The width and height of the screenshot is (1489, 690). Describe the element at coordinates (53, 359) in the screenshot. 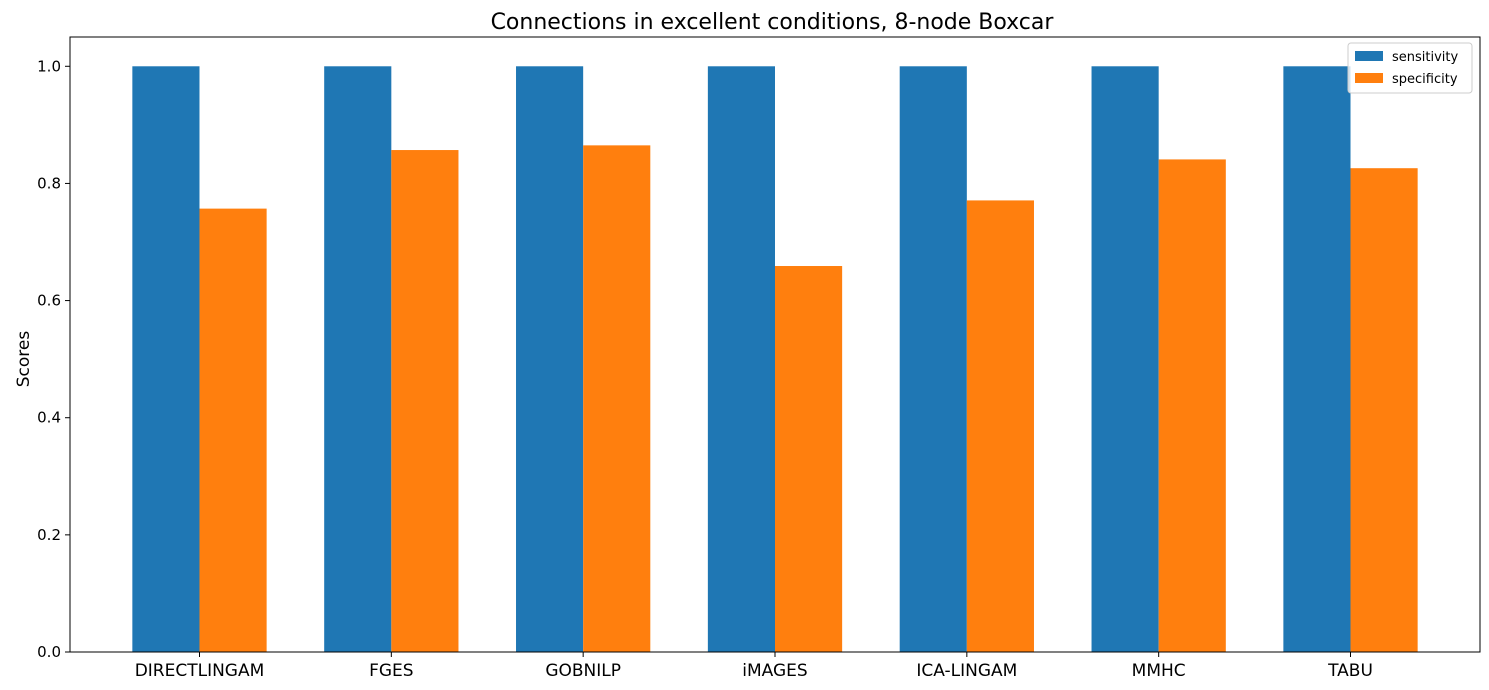

I see `y-axis: 0.0 0.2 0.4 0.6 0.8 1.0` at that location.